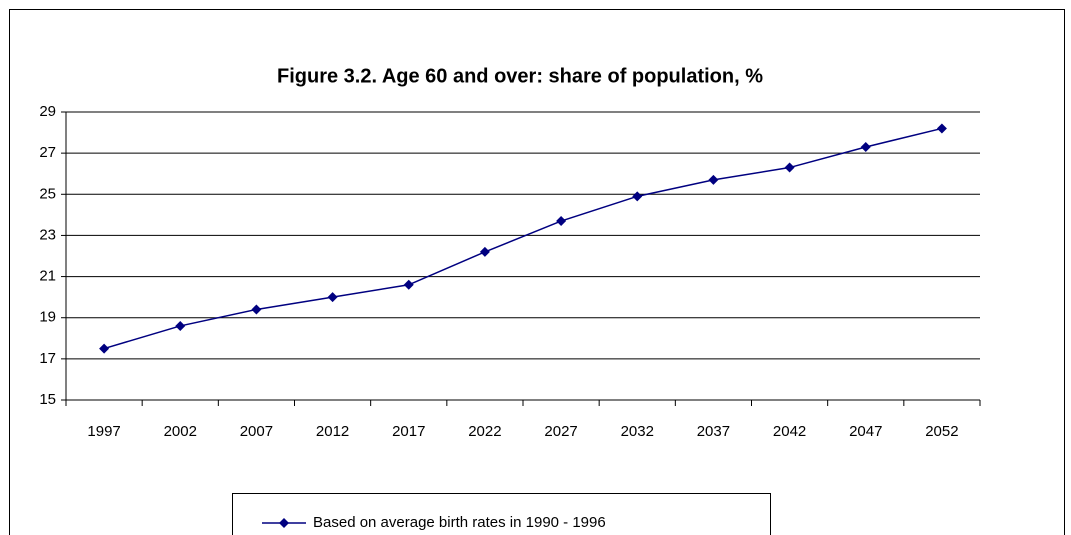  What do you see at coordinates (560, 431) in the screenshot?
I see `x-tick-label: 2027` at bounding box center [560, 431].